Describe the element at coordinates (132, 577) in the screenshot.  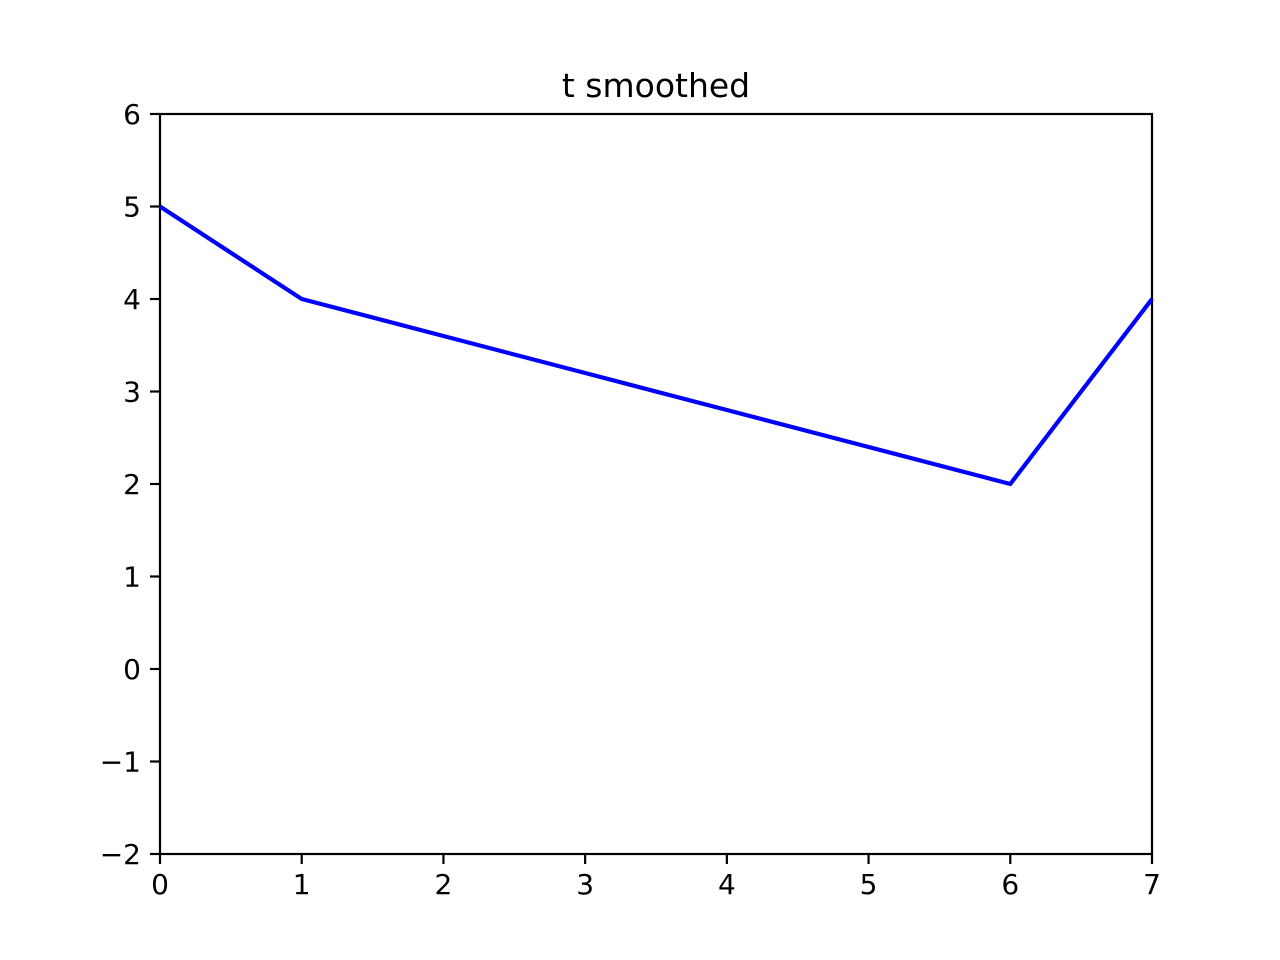
I see `y-tick-label: 1` at that location.